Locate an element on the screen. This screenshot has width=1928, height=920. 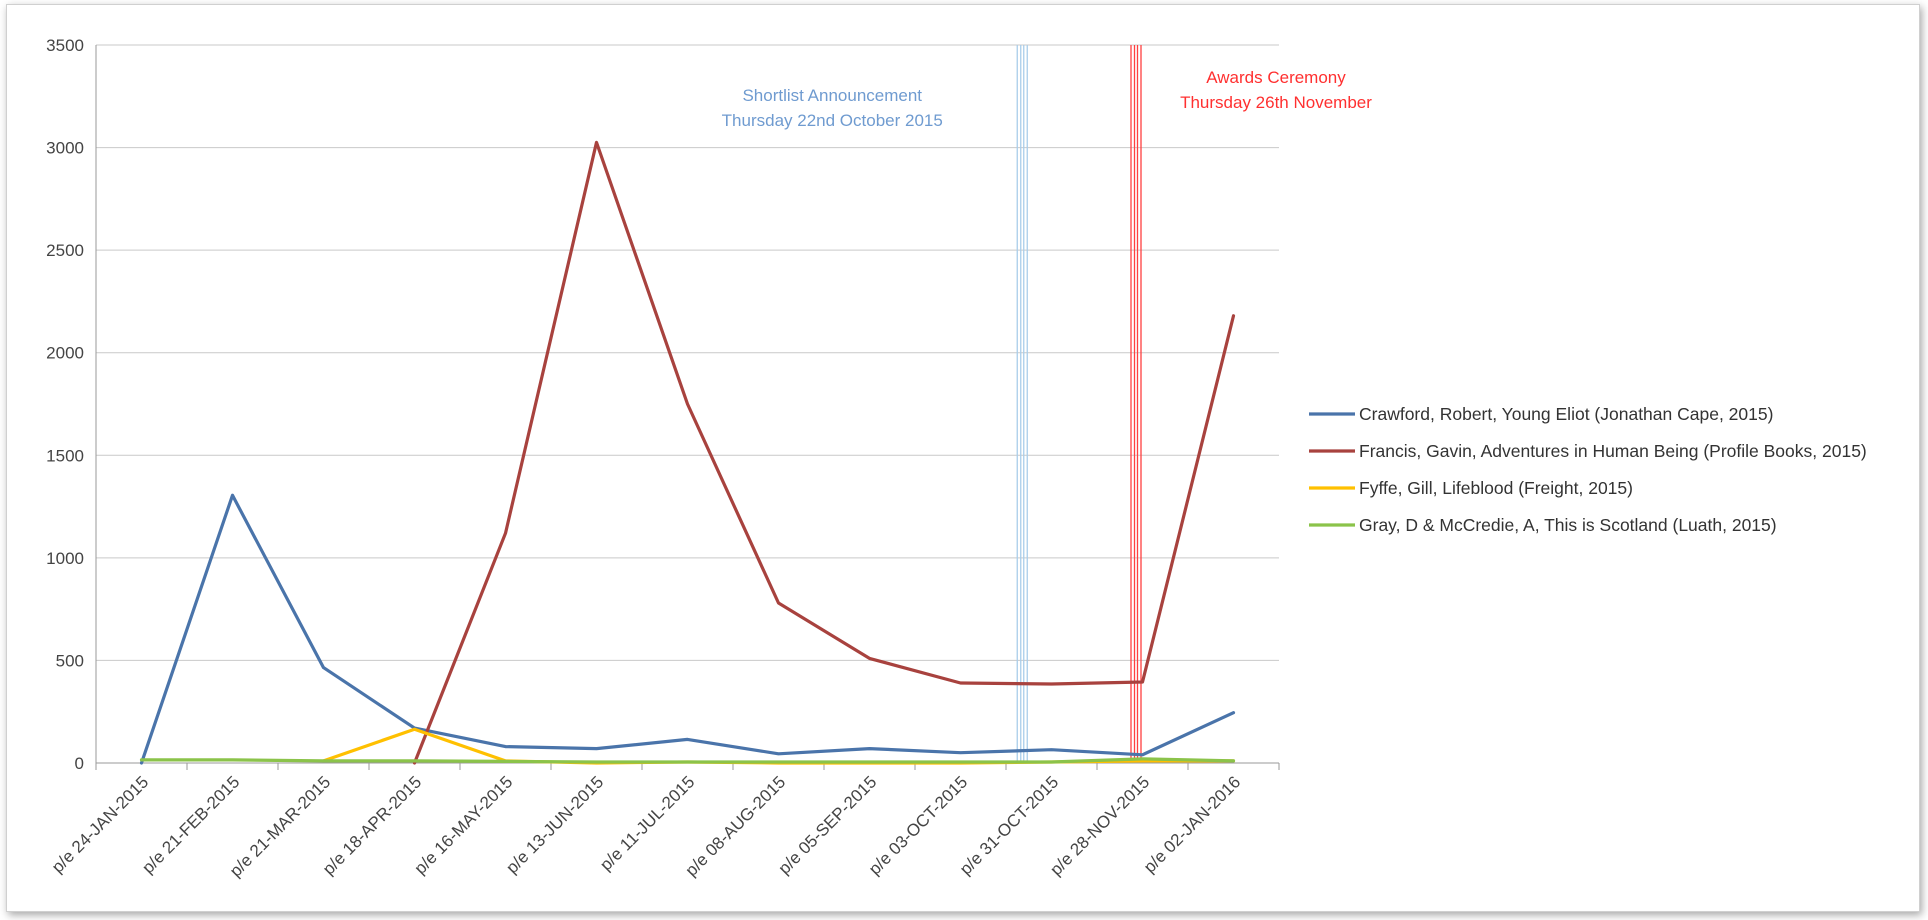
x-tick-label-2: p/e 21-MAR-2015 is located at coordinates (280, 826).